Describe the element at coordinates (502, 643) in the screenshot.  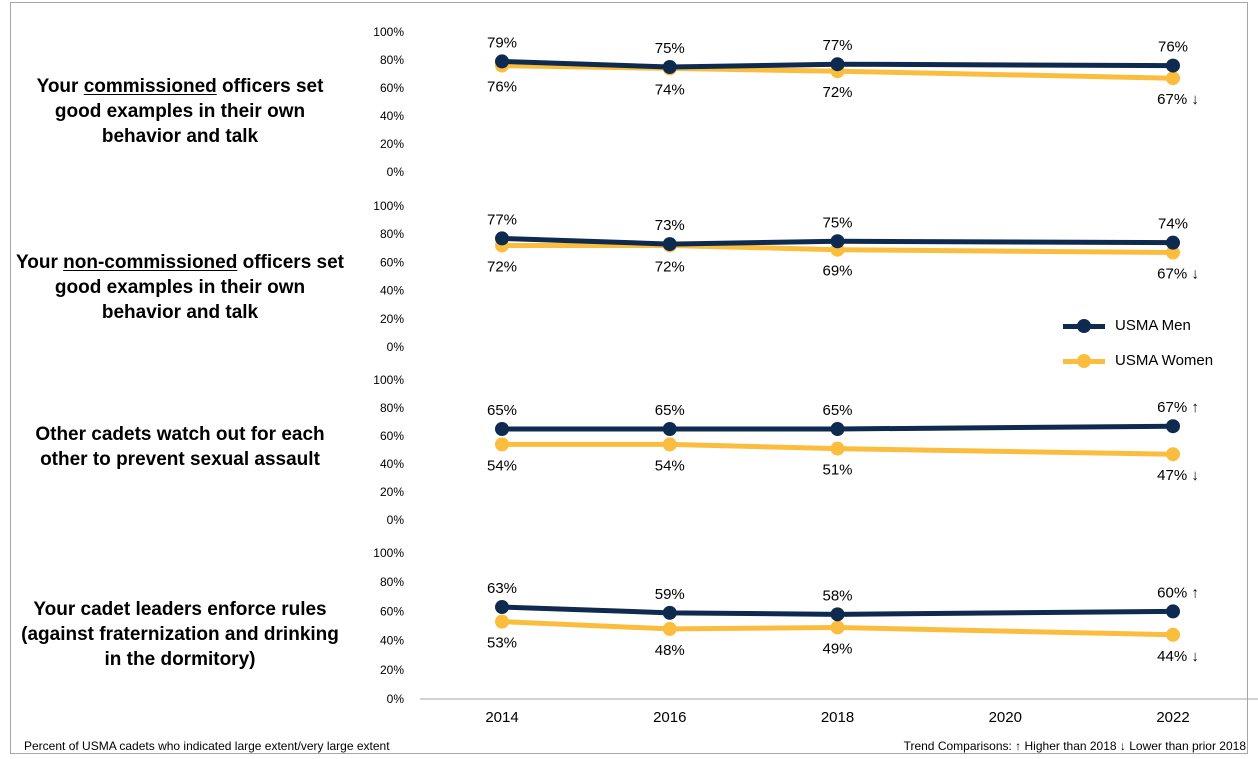
I see `data-label-women: 53%` at that location.